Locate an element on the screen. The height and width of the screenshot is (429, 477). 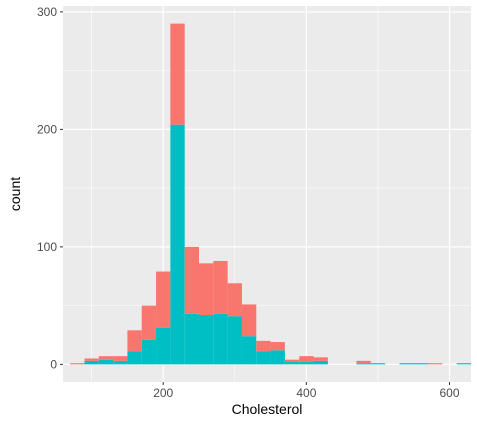
y-tick-label: 200 is located at coordinates (47, 129).